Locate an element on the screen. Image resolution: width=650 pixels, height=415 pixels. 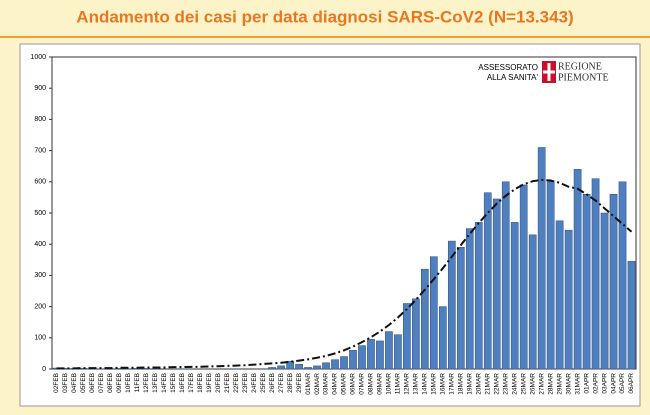
x-tick-label: 19MAR is located at coordinates (470, 384).